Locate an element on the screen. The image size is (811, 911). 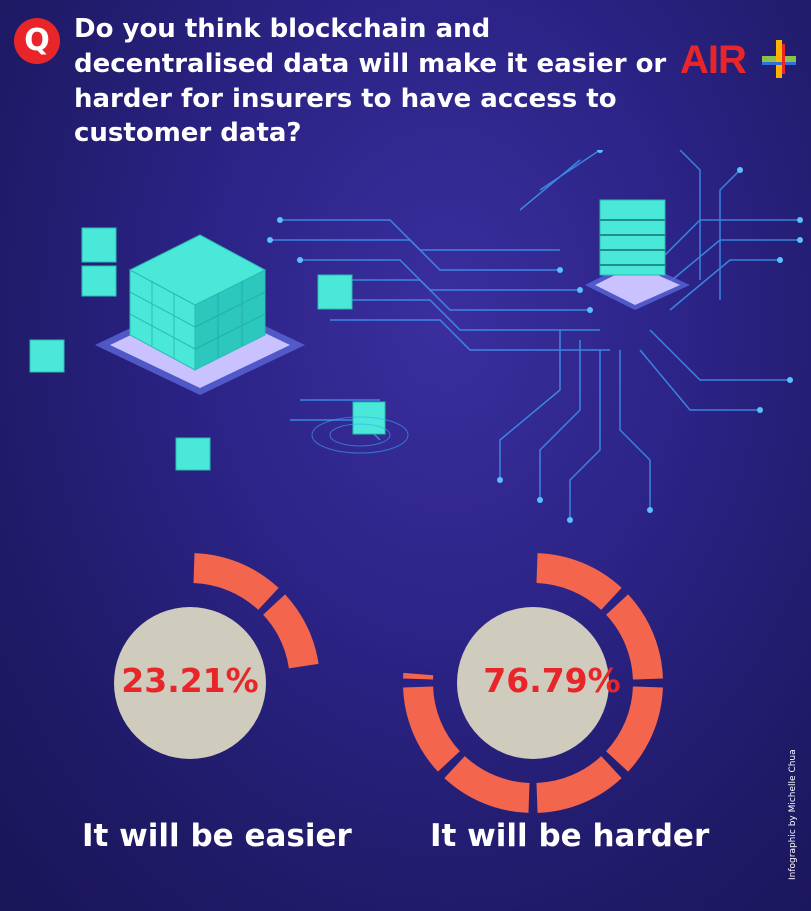
q-badge-icon: Q is located at coordinates (37, 41).